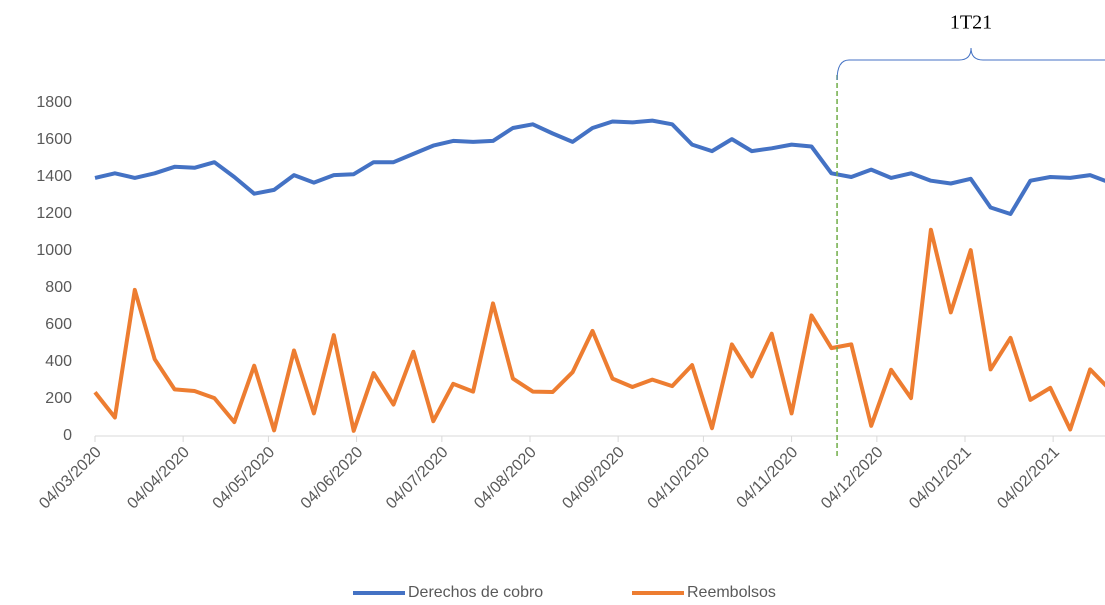 The width and height of the screenshot is (1105, 605). What do you see at coordinates (940, 478) in the screenshot?
I see `x-tick-label: 04/01/2021` at bounding box center [940, 478].